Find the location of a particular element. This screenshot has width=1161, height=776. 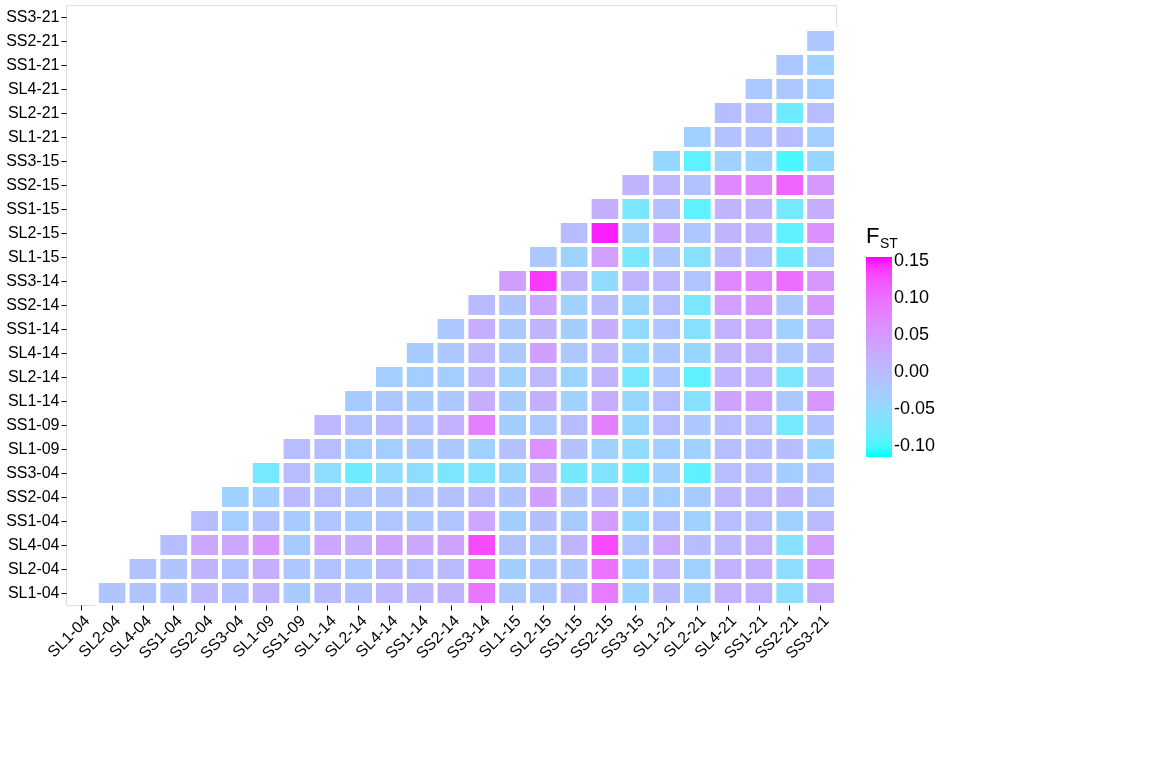

y-tick-label: SL1-09 is located at coordinates (33, 448).